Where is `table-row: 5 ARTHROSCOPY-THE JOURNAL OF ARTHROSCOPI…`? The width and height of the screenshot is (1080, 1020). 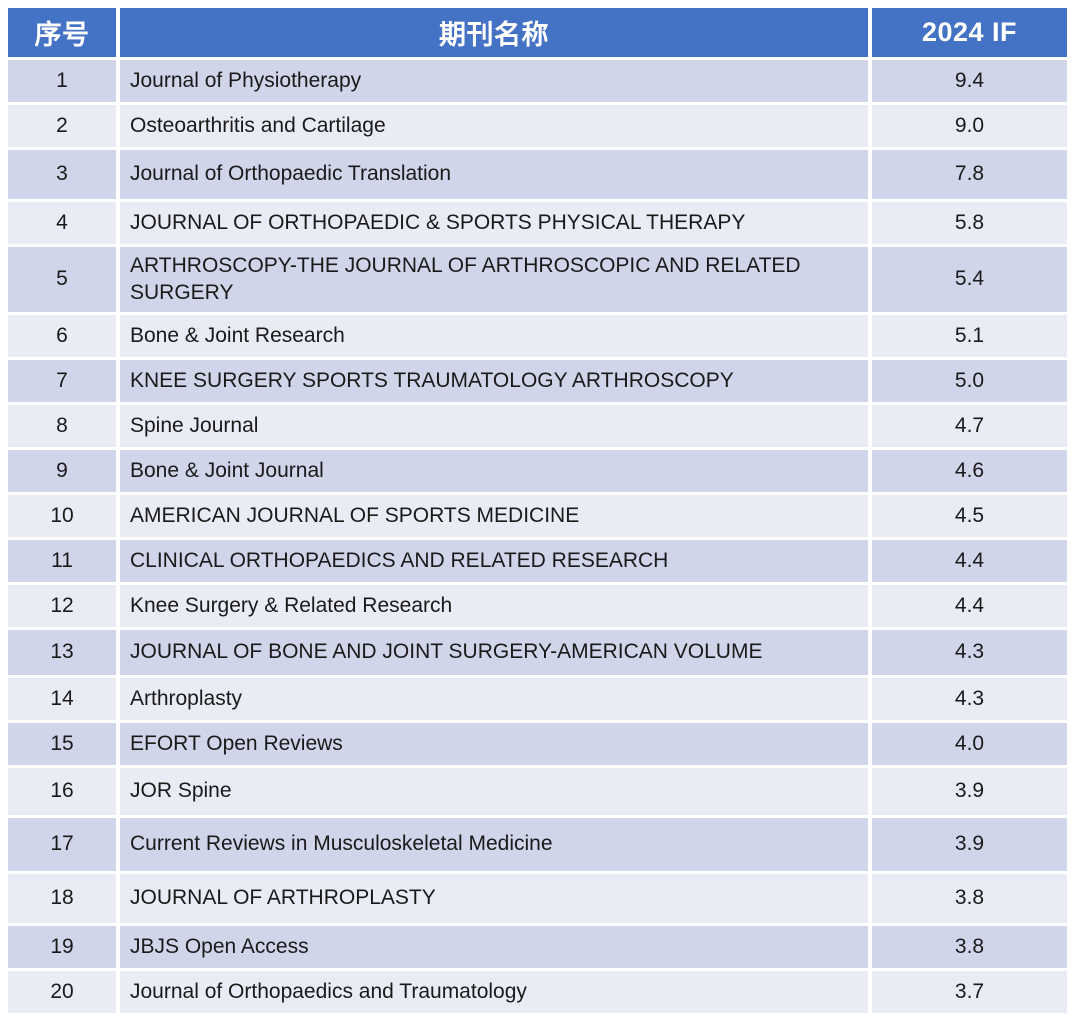 table-row: 5 ARTHROSCOPY-THE JOURNAL OF ARTHROSCOPI… is located at coordinates (537, 279).